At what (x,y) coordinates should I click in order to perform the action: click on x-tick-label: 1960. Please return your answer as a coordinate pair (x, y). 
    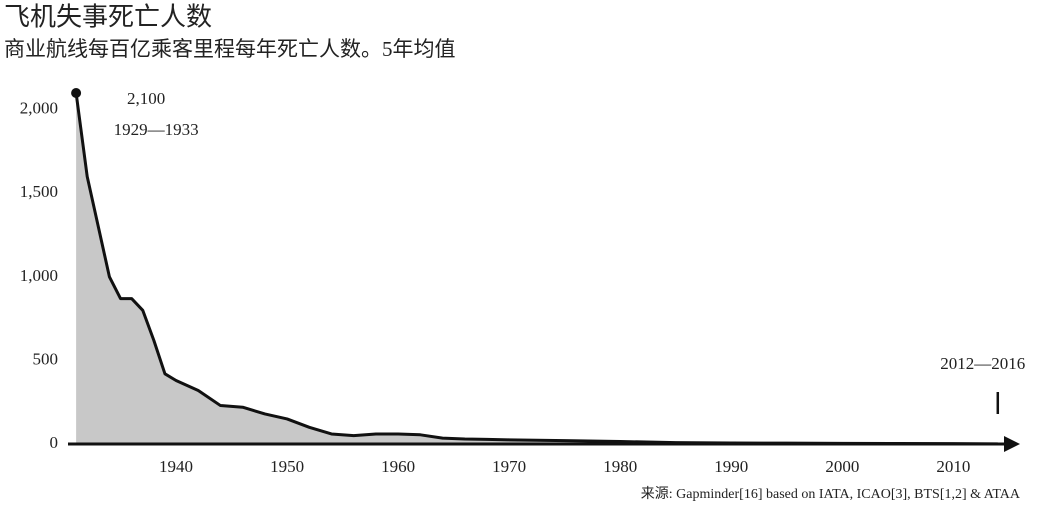
    Looking at the image, I should click on (398, 466).